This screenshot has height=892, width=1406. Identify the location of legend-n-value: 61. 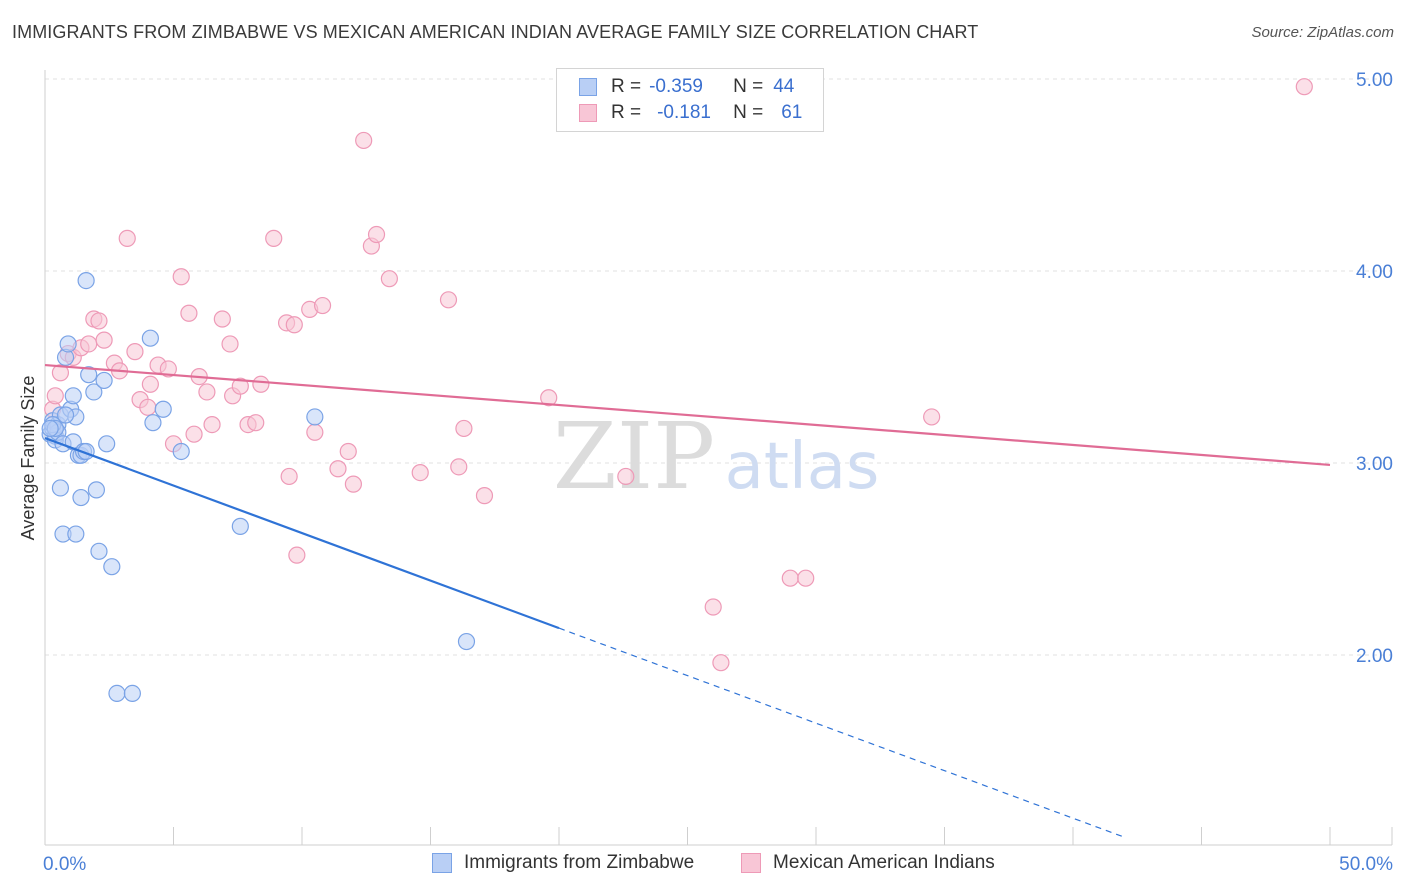
(792, 112).